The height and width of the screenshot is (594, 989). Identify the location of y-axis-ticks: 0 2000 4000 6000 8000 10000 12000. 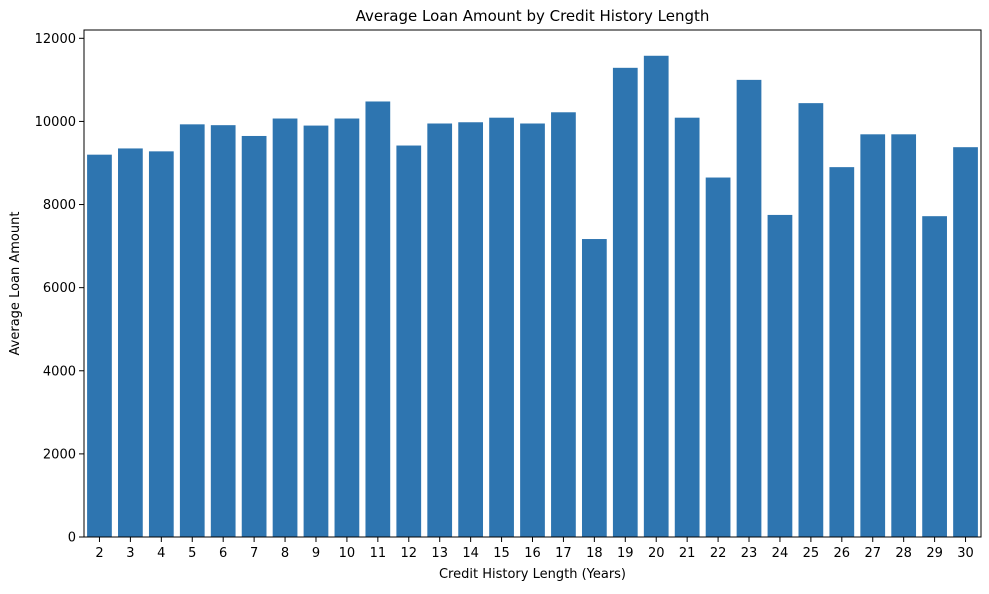
(59, 289).